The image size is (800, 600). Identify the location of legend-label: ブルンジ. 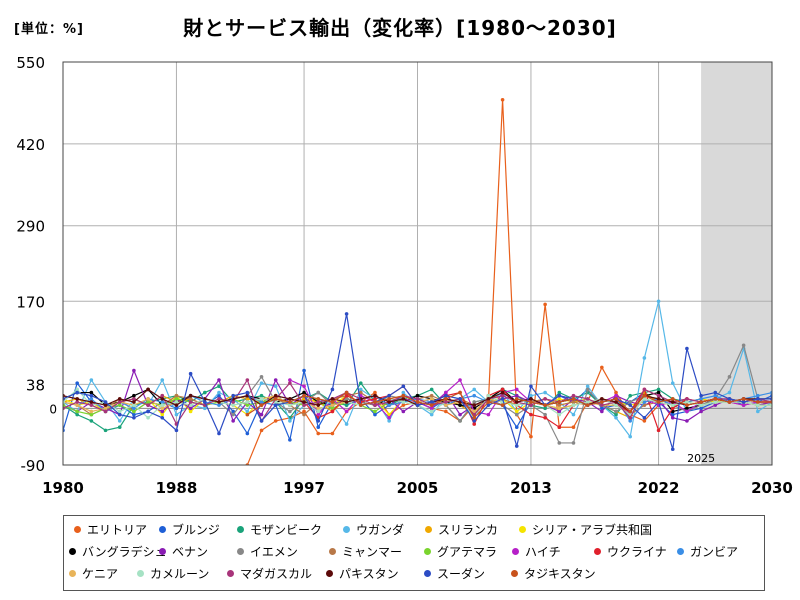
(196, 530).